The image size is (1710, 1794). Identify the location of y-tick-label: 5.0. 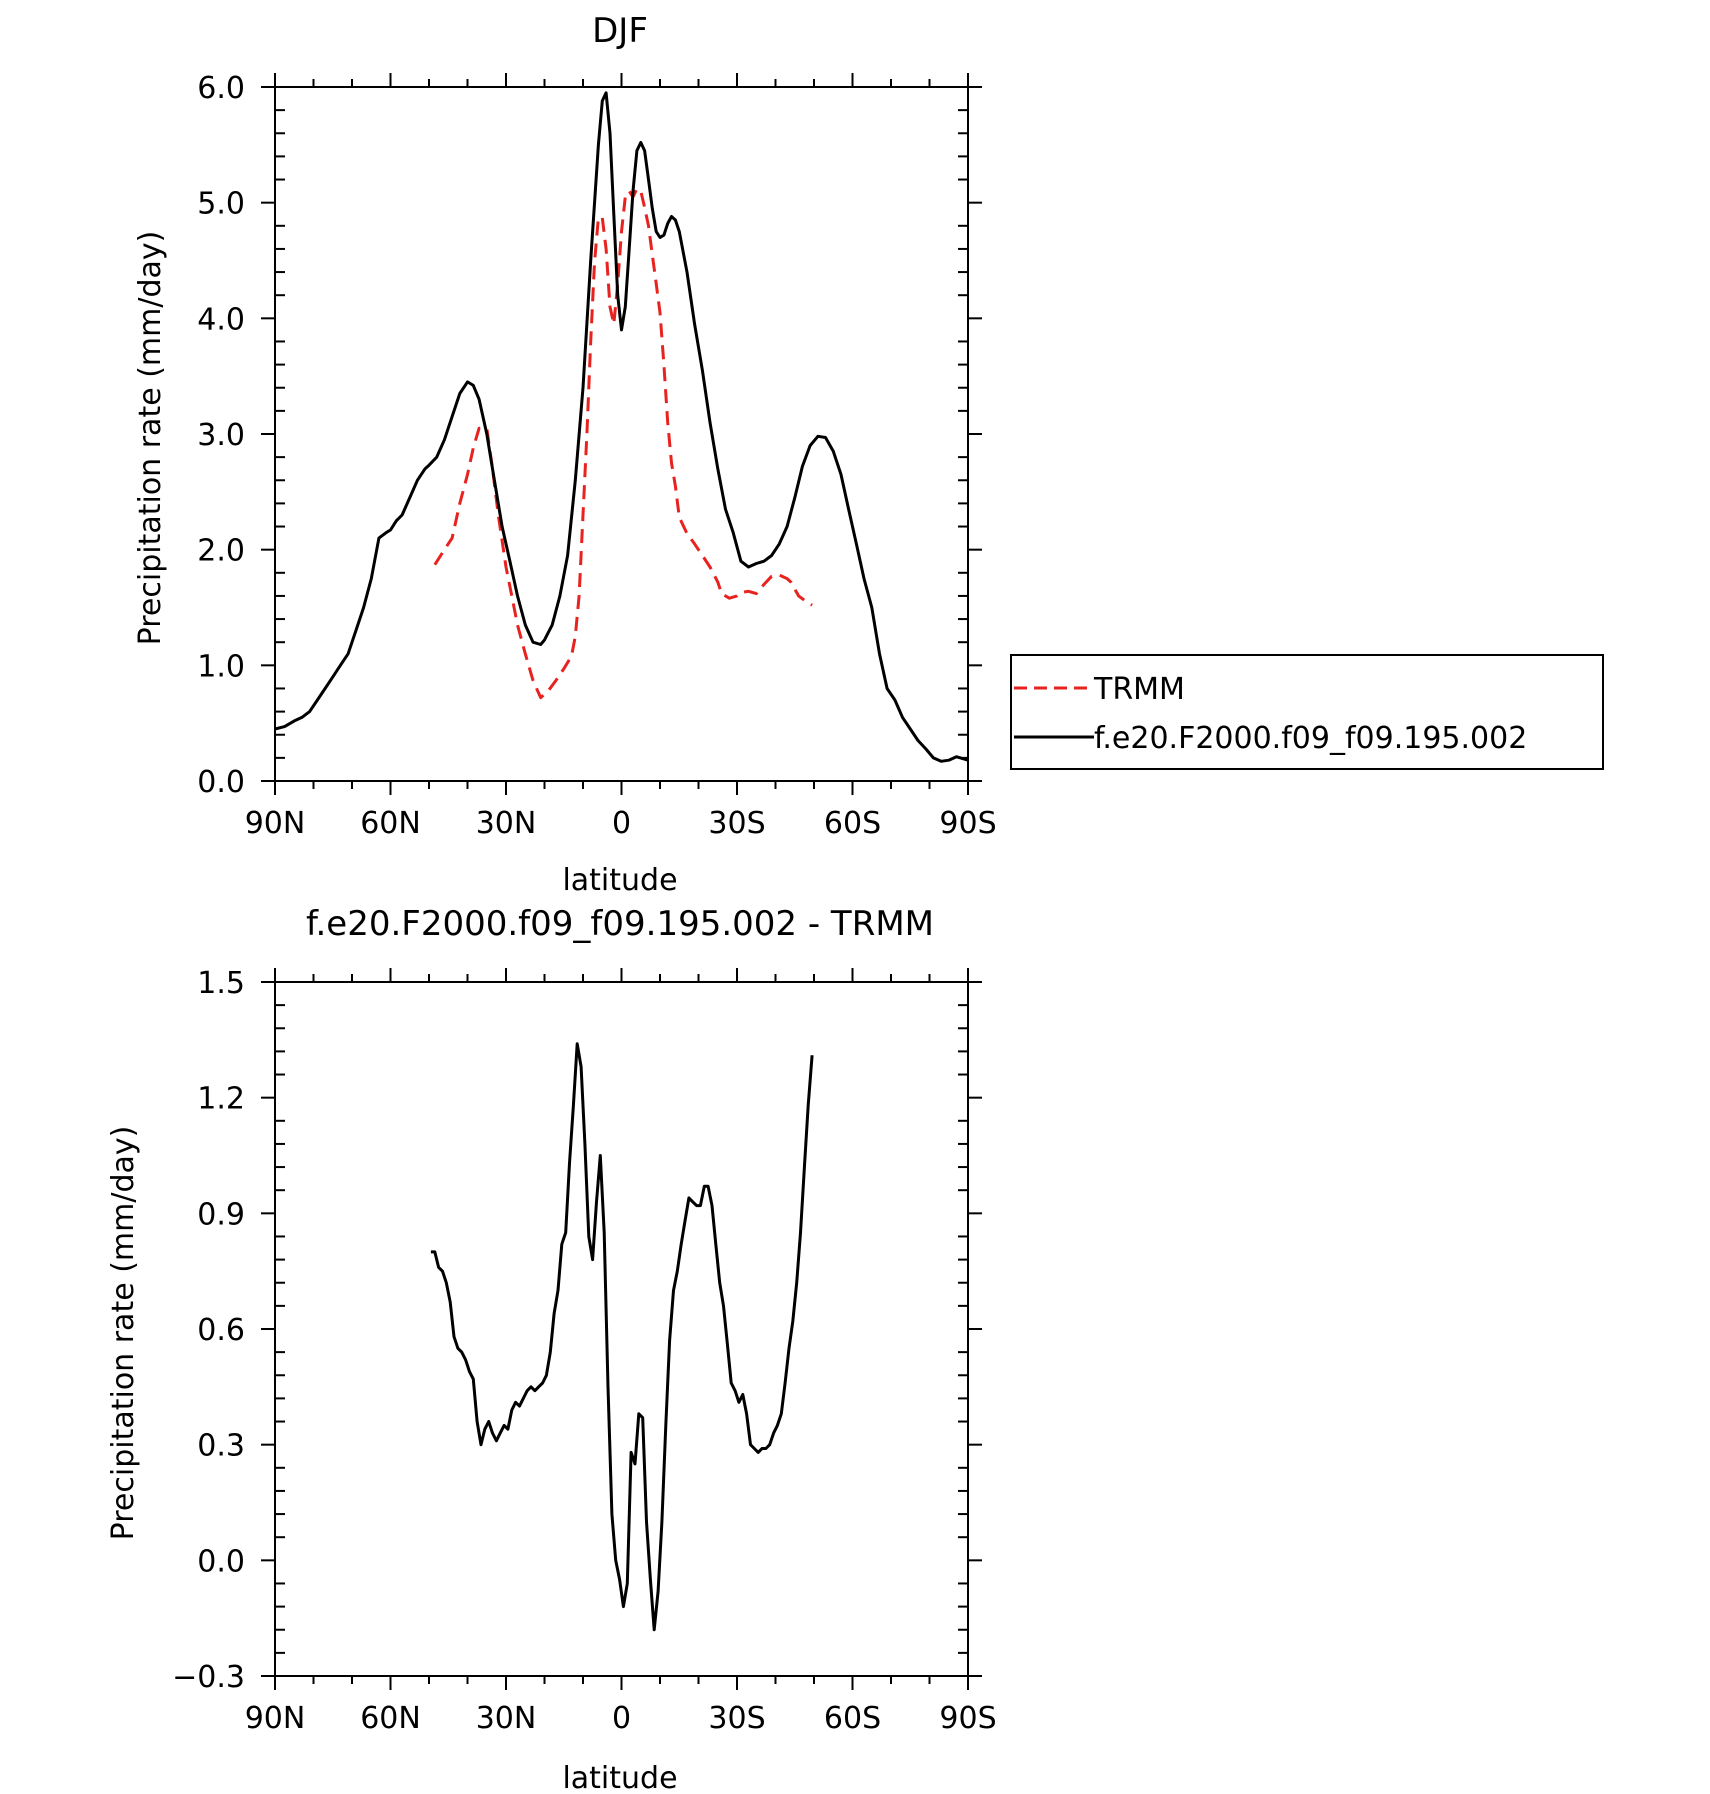
(221, 204).